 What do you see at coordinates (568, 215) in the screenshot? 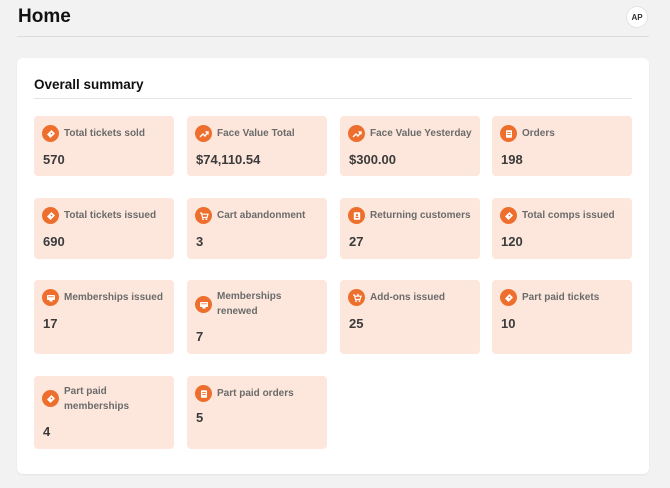
I see `stat-label: Total comps issued` at bounding box center [568, 215].